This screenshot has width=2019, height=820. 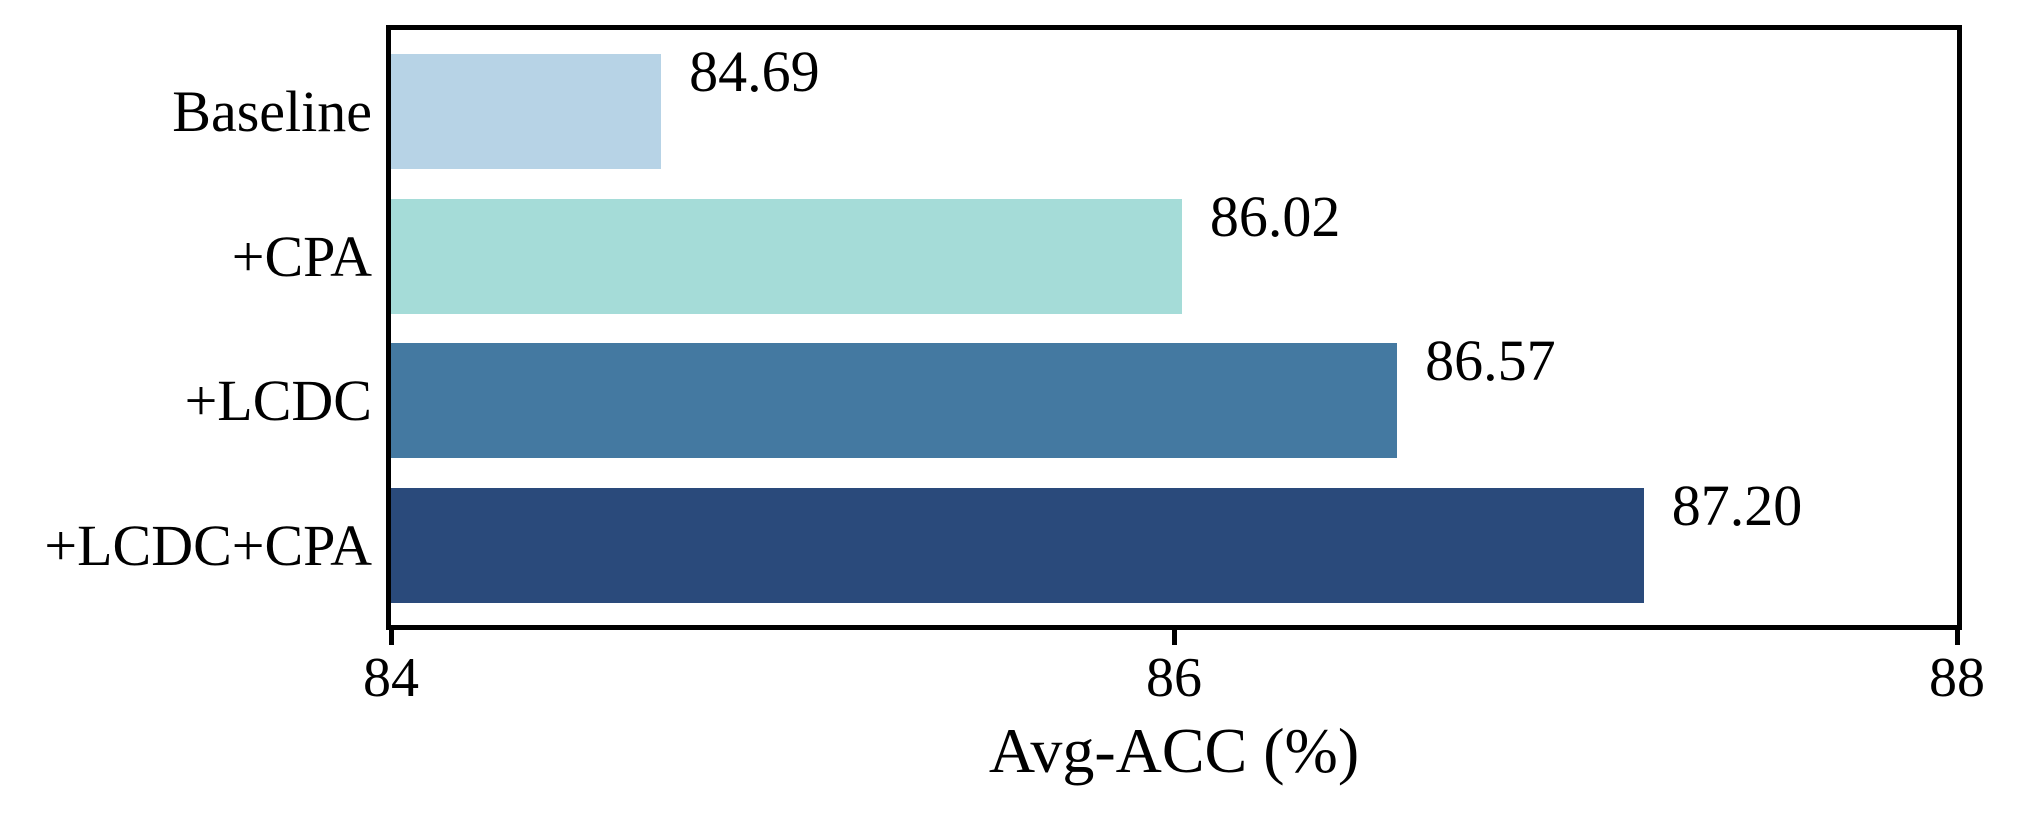 What do you see at coordinates (208, 545) in the screenshot?
I see `category-label: +LCDC+CPA` at bounding box center [208, 545].